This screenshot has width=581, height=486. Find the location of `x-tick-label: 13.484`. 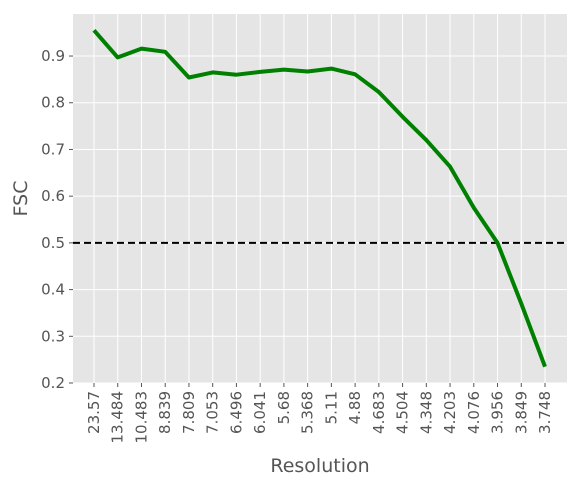

x-tick-label: 13.484 is located at coordinates (118, 417).